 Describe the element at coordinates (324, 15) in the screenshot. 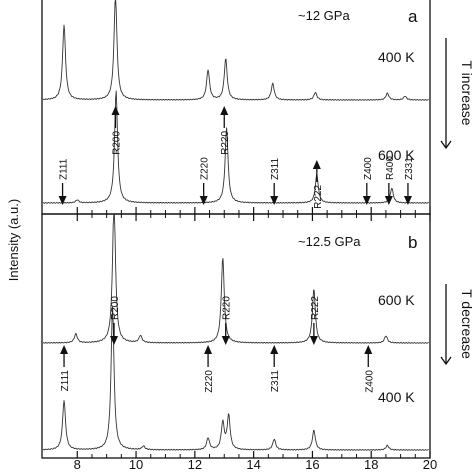

I see `pressure-label: ~12 GPa` at that location.